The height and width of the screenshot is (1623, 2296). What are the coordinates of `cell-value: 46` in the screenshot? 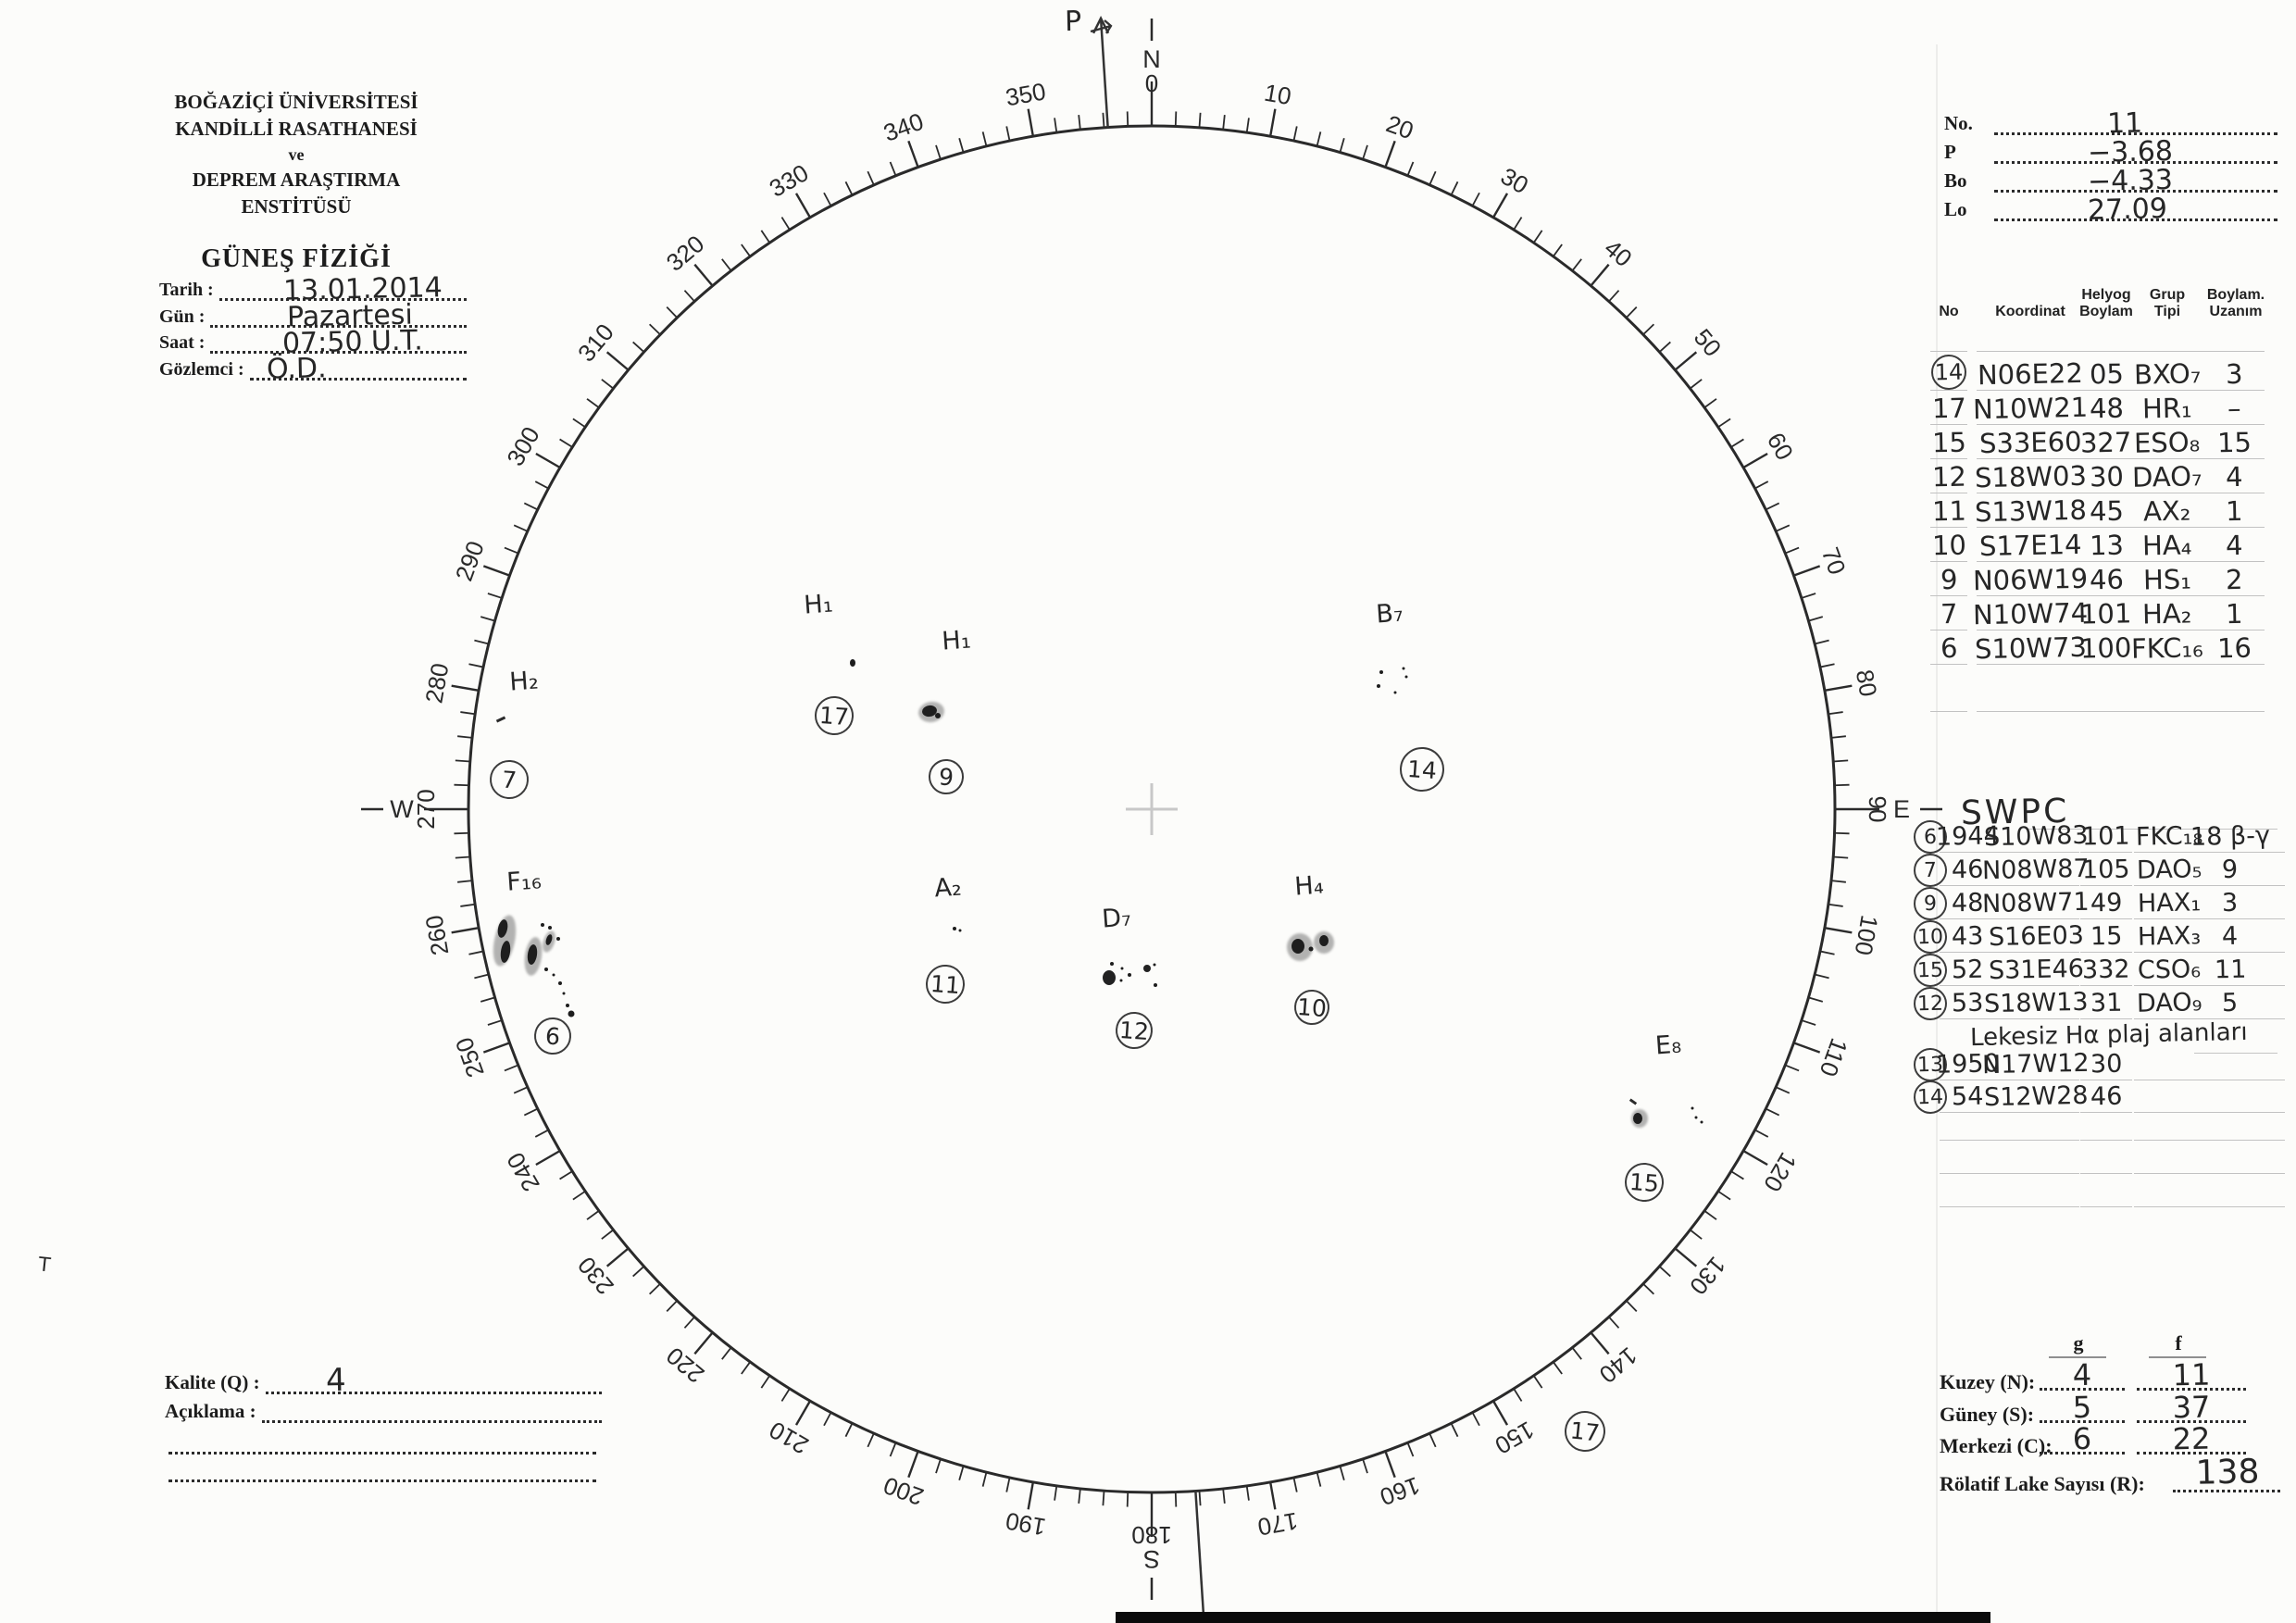 It's located at (2106, 579).